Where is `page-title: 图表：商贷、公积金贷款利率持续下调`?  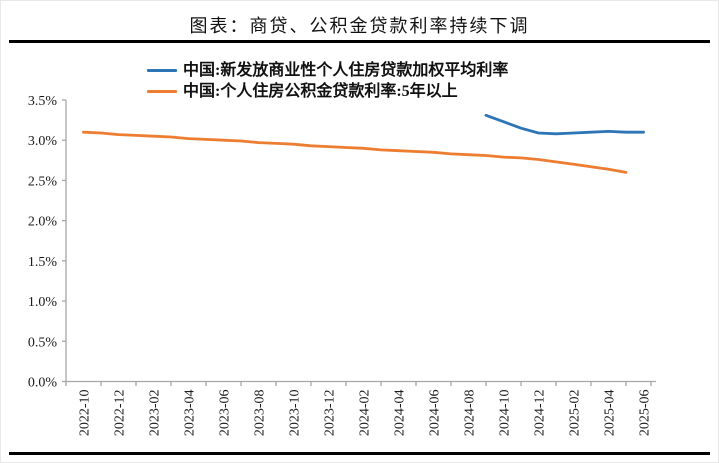 page-title: 图表：商贷、公积金贷款利率持续下调 is located at coordinates (359, 26).